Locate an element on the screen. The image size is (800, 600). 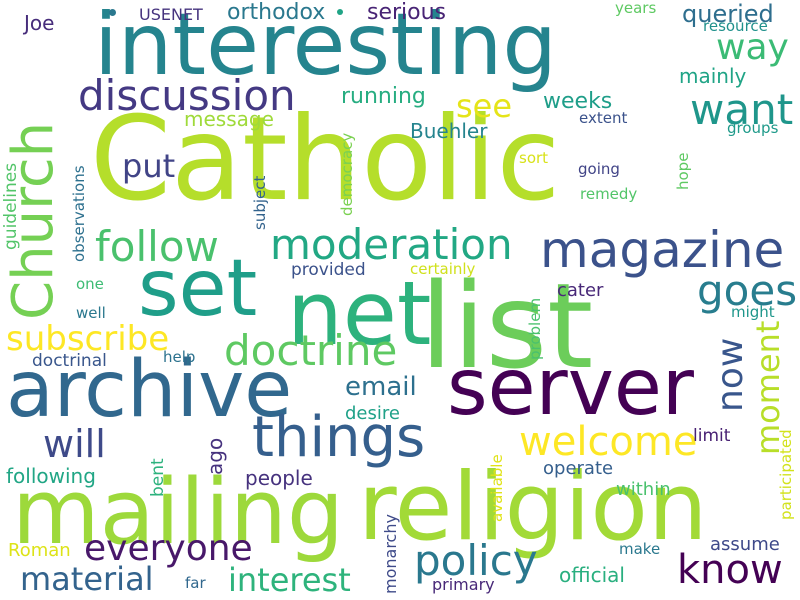
word-available: available is located at coordinates (497, 488).